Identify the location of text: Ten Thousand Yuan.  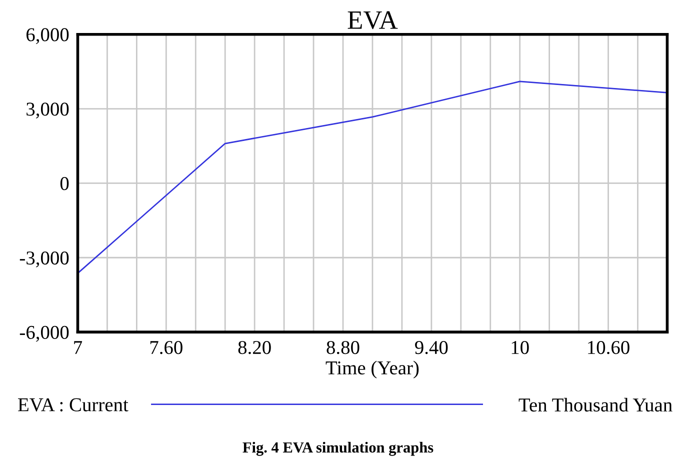
(595, 405).